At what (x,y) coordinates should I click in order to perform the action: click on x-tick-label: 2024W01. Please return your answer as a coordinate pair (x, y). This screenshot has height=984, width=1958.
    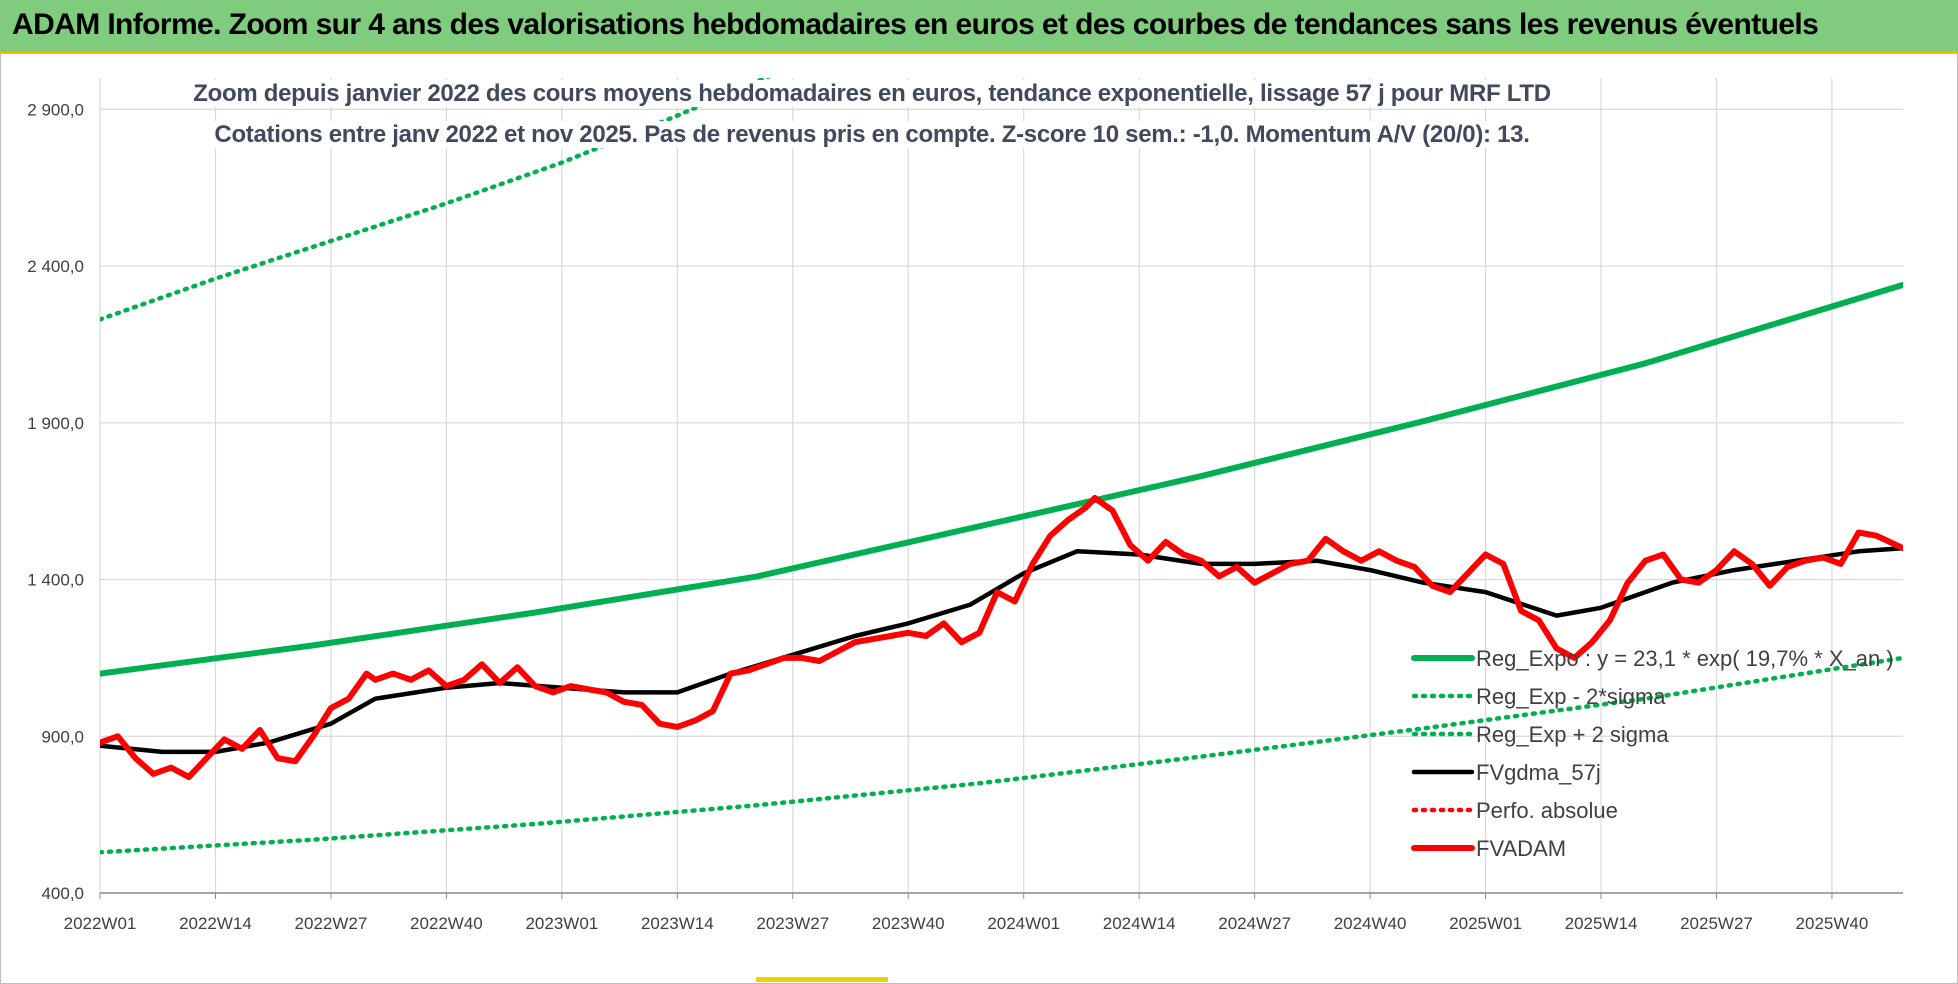
    Looking at the image, I should click on (1023, 923).